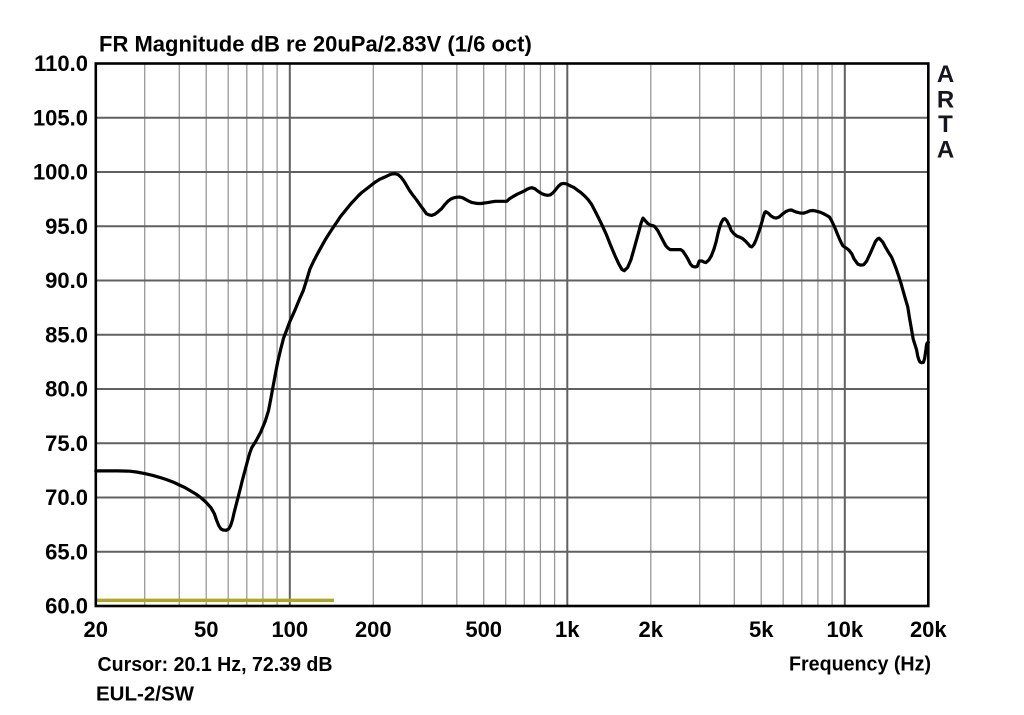 The height and width of the screenshot is (715, 1024). Describe the element at coordinates (66, 443) in the screenshot. I see `svg-text: 75.0` at that location.